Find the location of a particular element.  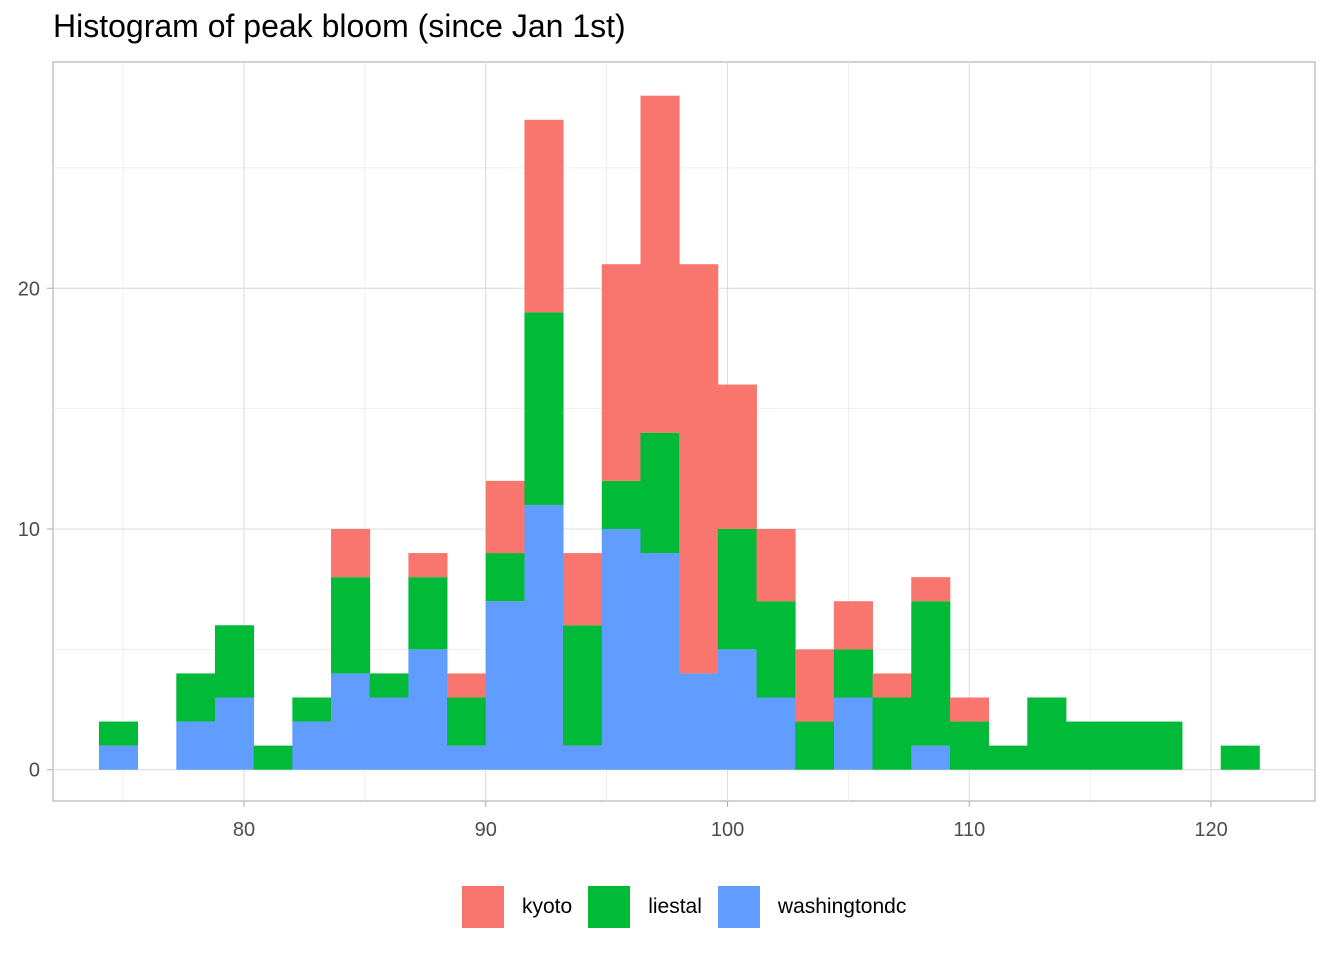

legend-label: kyoto is located at coordinates (547, 906).